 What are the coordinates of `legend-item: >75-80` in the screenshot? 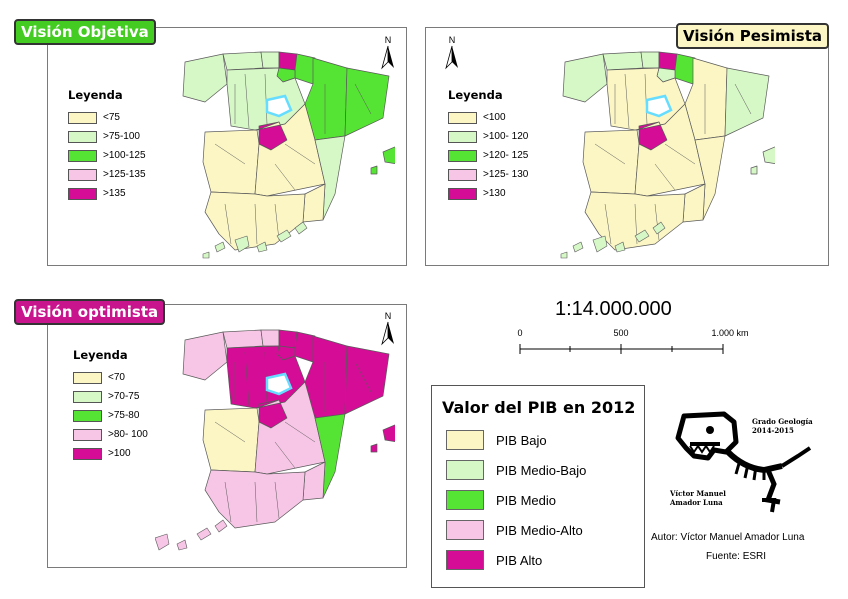 It's located at (110, 415).